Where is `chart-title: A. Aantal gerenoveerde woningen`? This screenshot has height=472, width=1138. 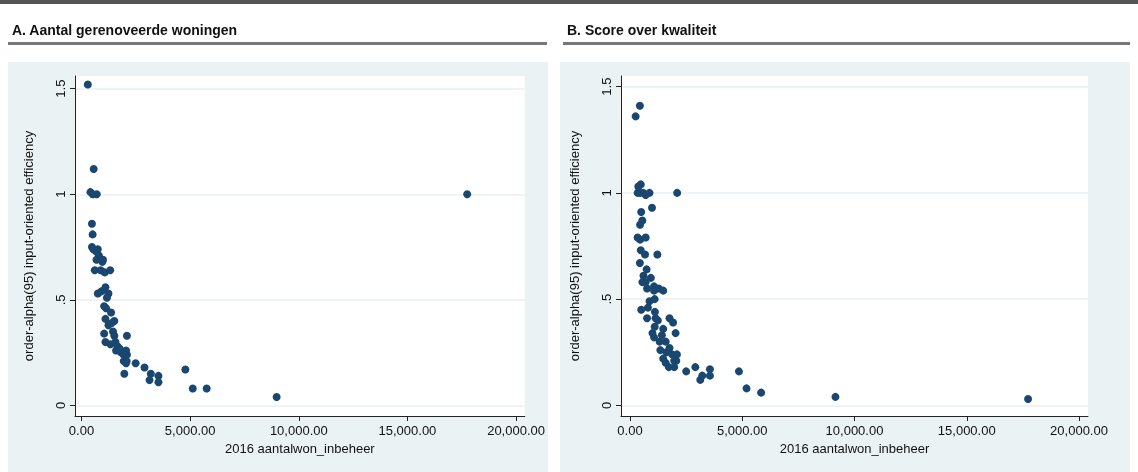 chart-title: A. Aantal gerenoveerde woningen is located at coordinates (277, 33).